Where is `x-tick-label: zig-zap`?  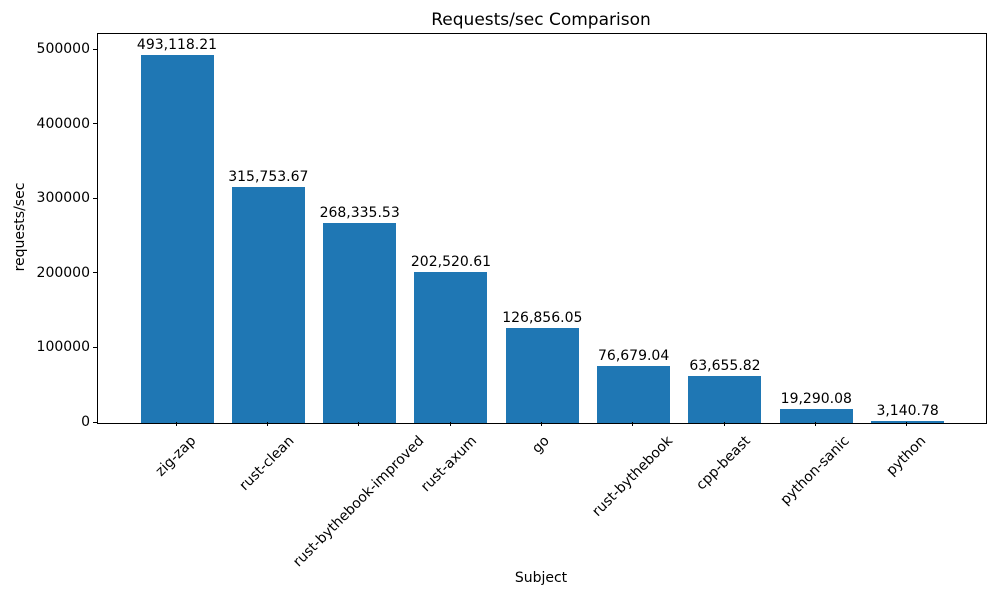
x-tick-label: zig-zap is located at coordinates (176, 456).